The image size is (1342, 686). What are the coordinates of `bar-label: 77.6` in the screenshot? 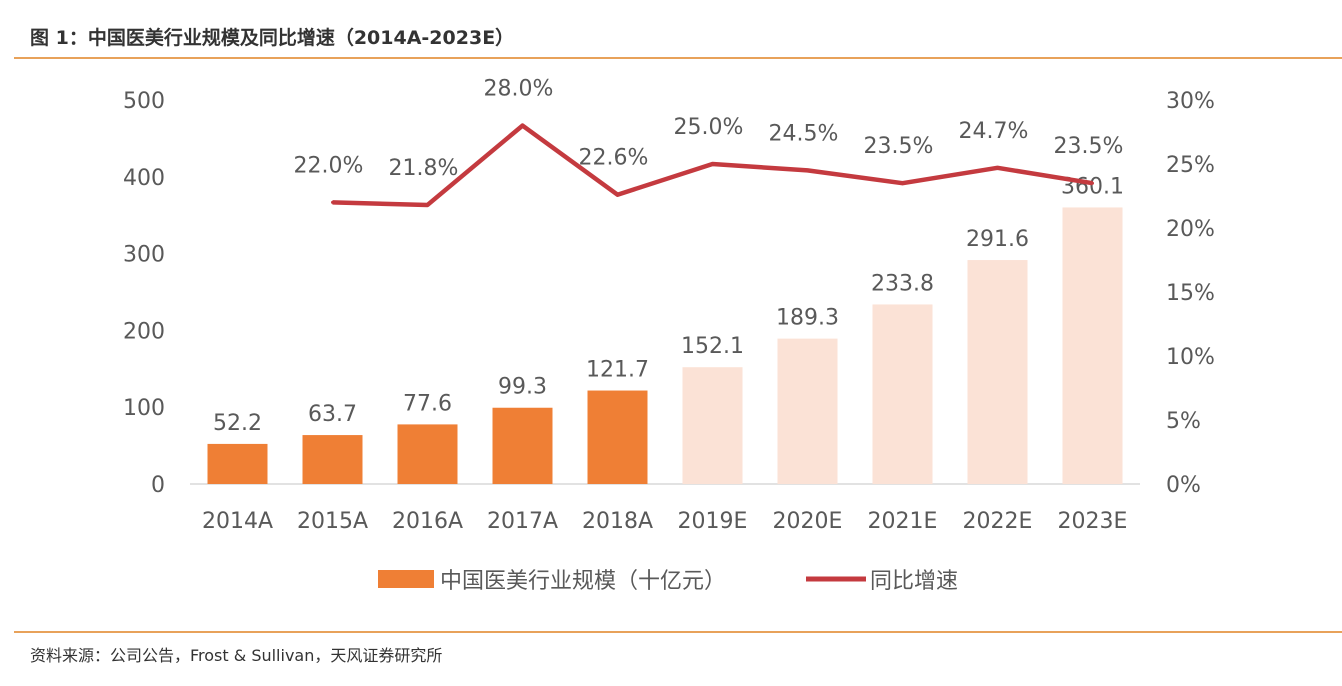 It's located at (427, 403).